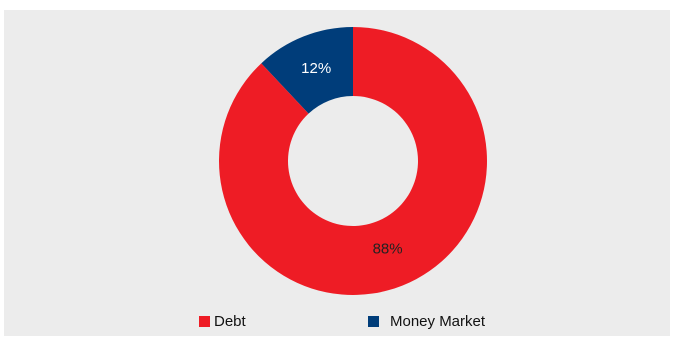 This screenshot has height=338, width=674. I want to click on slice-label-debt: 88%, so click(388, 248).